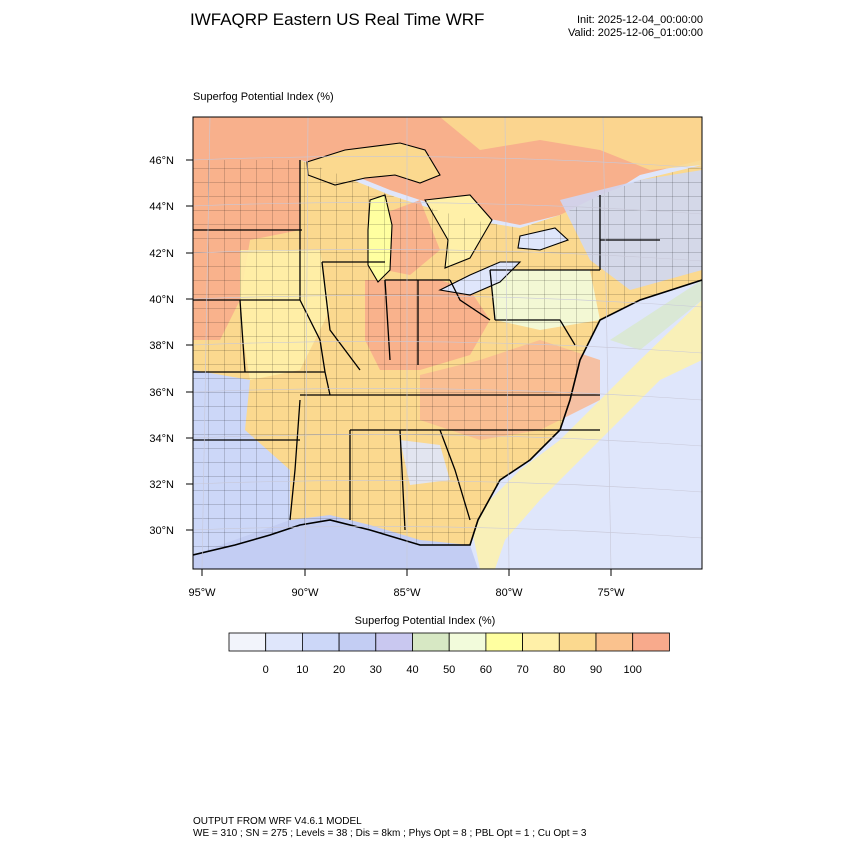 Image resolution: width=850 pixels, height=850 pixels. Describe the element at coordinates (596, 670) in the screenshot. I see `colorbar-tick-label: 90` at that location.